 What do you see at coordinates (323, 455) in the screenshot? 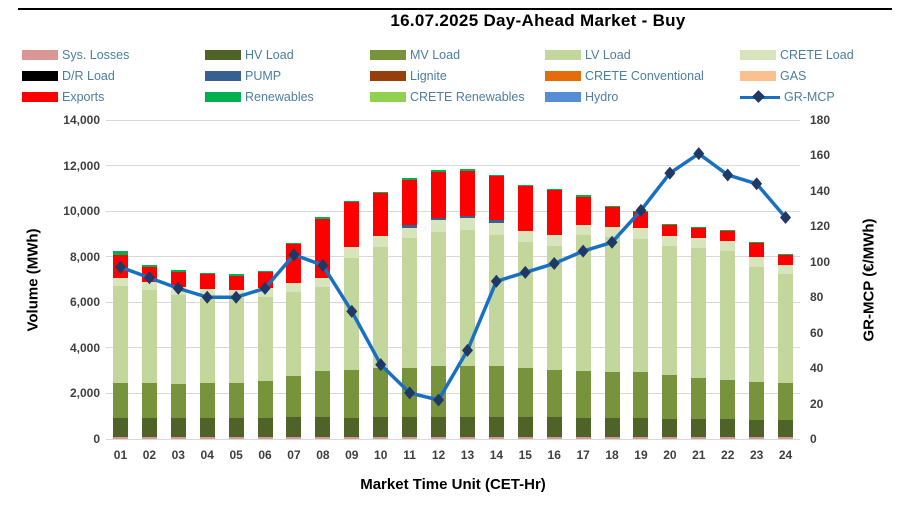
I see `x-tick-hour-08: 08` at bounding box center [323, 455].